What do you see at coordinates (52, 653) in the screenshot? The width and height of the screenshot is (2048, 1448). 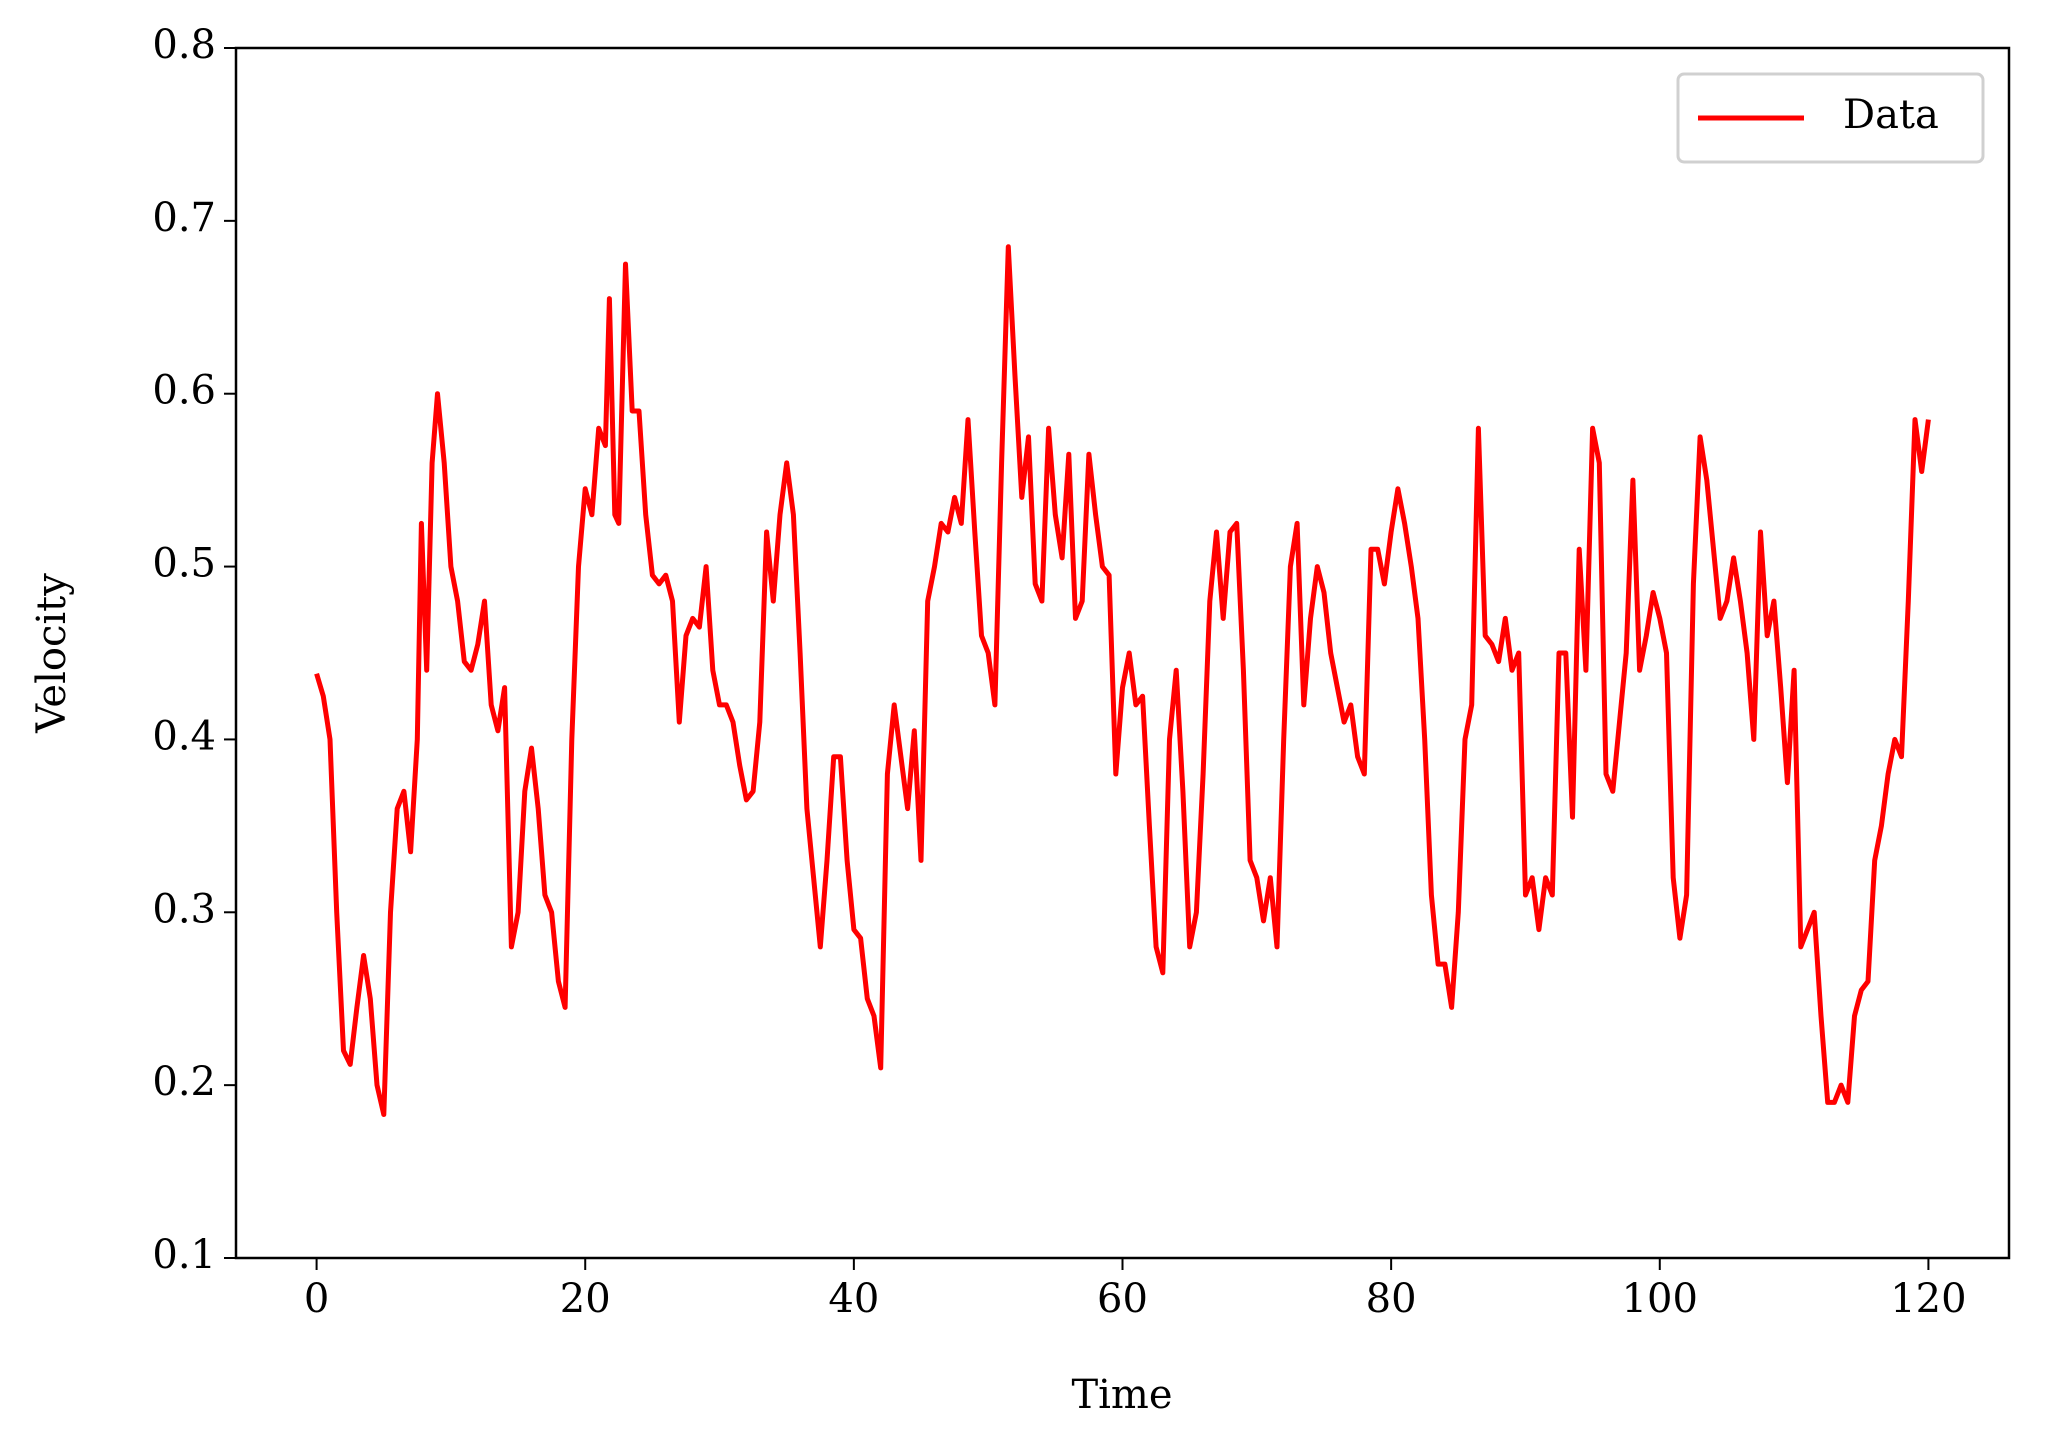 I see `y-axis-label: Velocity` at bounding box center [52, 653].